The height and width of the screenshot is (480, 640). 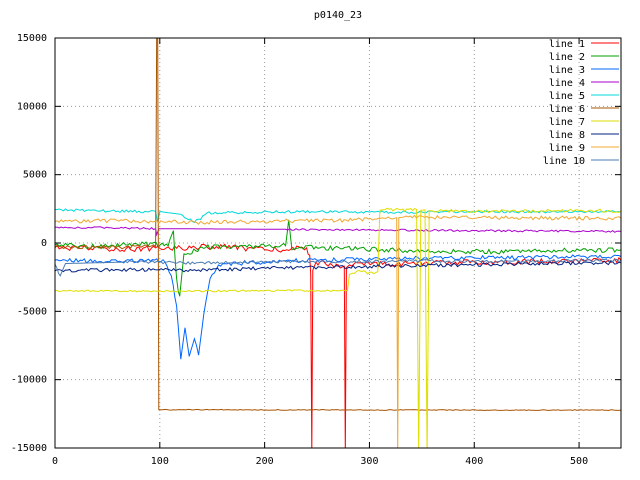 What do you see at coordinates (564, 161) in the screenshot?
I see `legend-label: line 10` at bounding box center [564, 161].